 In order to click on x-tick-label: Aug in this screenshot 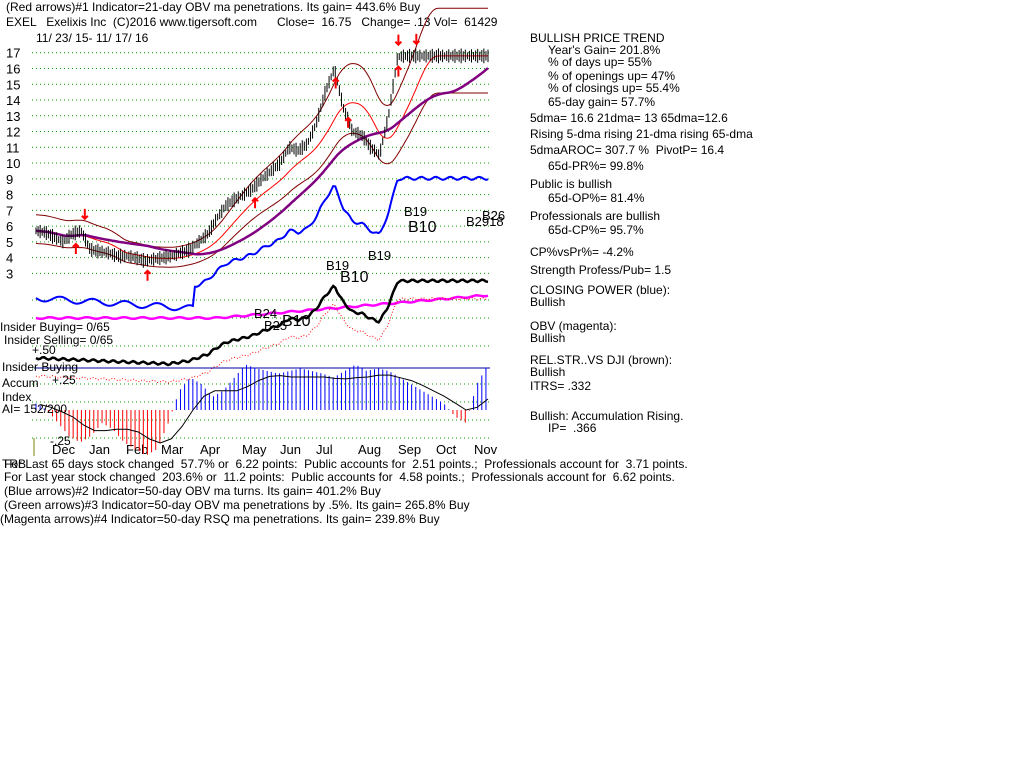, I will do `click(369, 449)`.